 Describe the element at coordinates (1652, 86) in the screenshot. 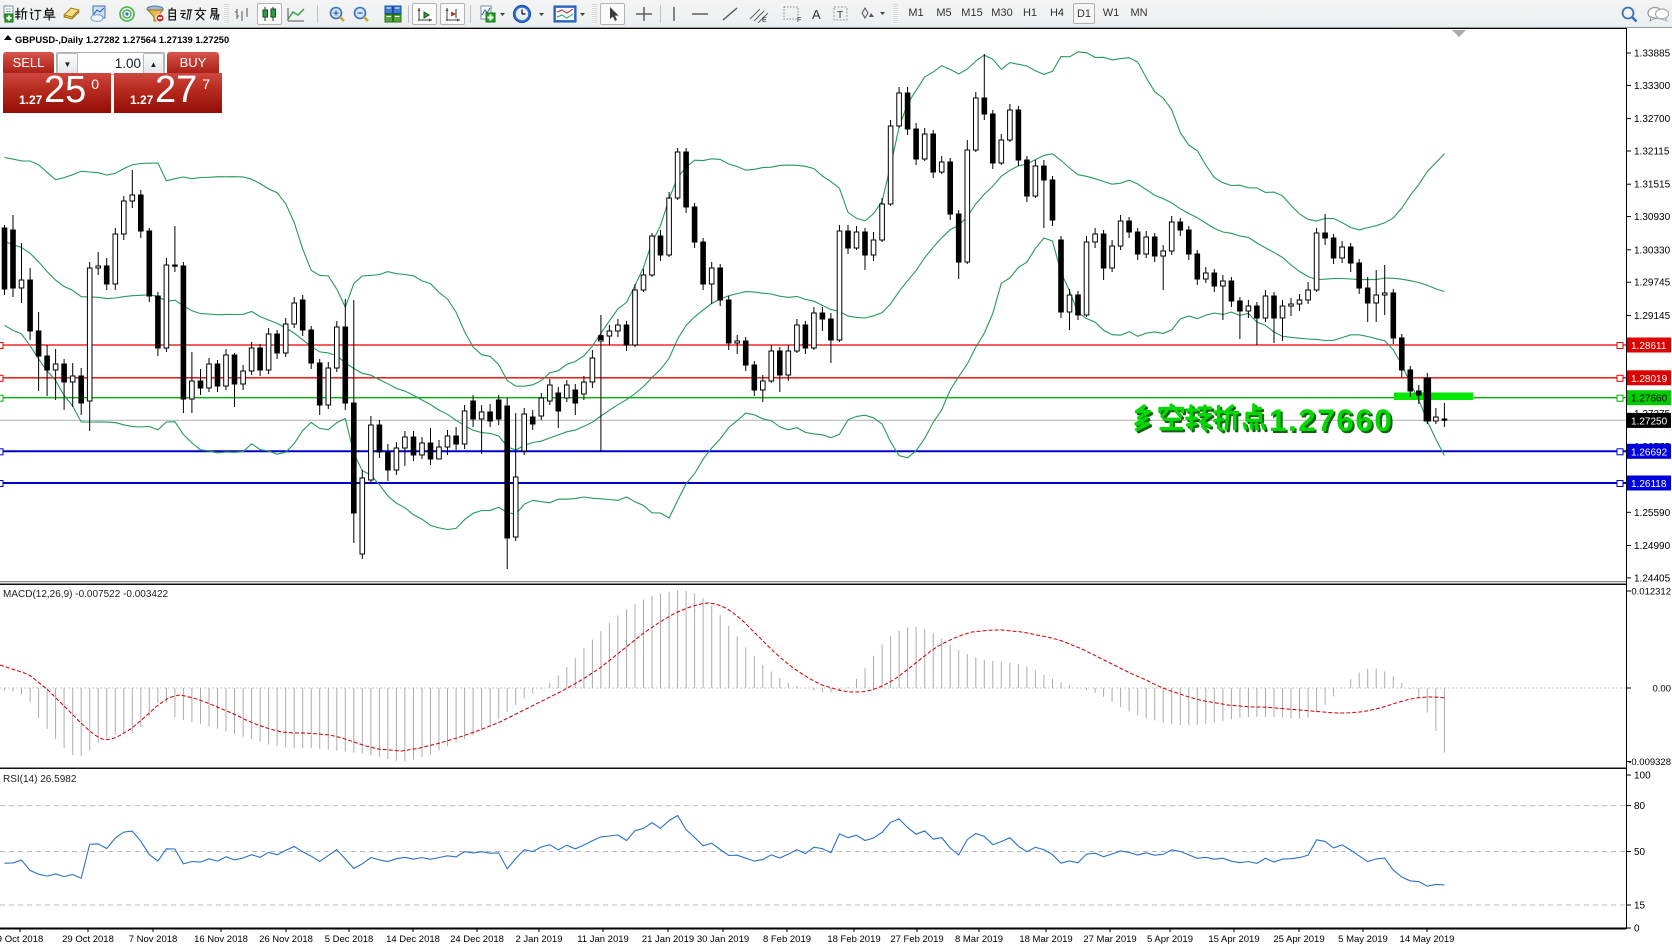

I see `svg-text: 1.33300` at that location.